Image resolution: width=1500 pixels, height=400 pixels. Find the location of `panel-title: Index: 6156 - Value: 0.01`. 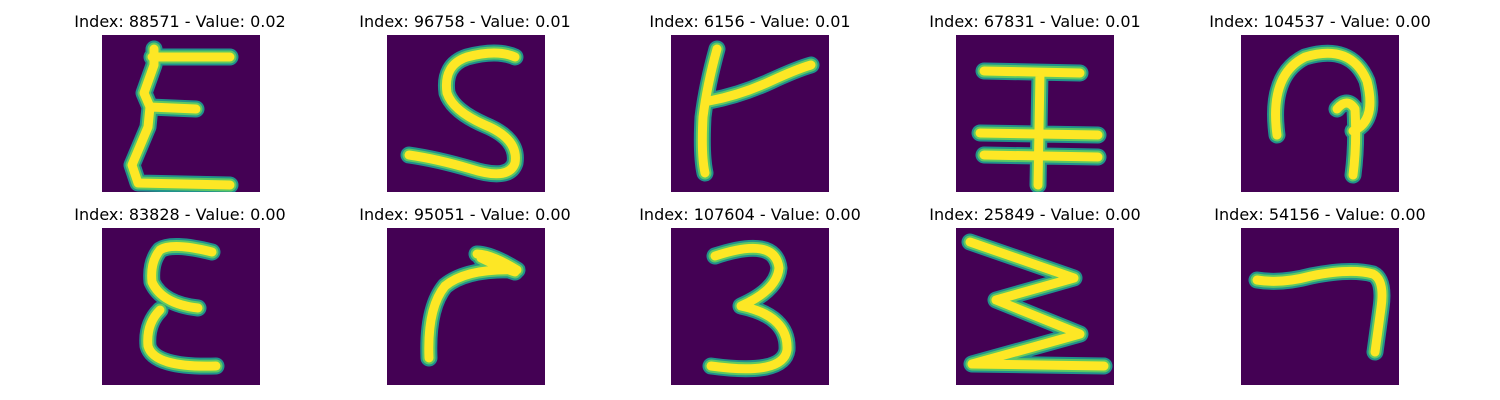

panel-title: Index: 6156 - Value: 0.01 is located at coordinates (750, 21).